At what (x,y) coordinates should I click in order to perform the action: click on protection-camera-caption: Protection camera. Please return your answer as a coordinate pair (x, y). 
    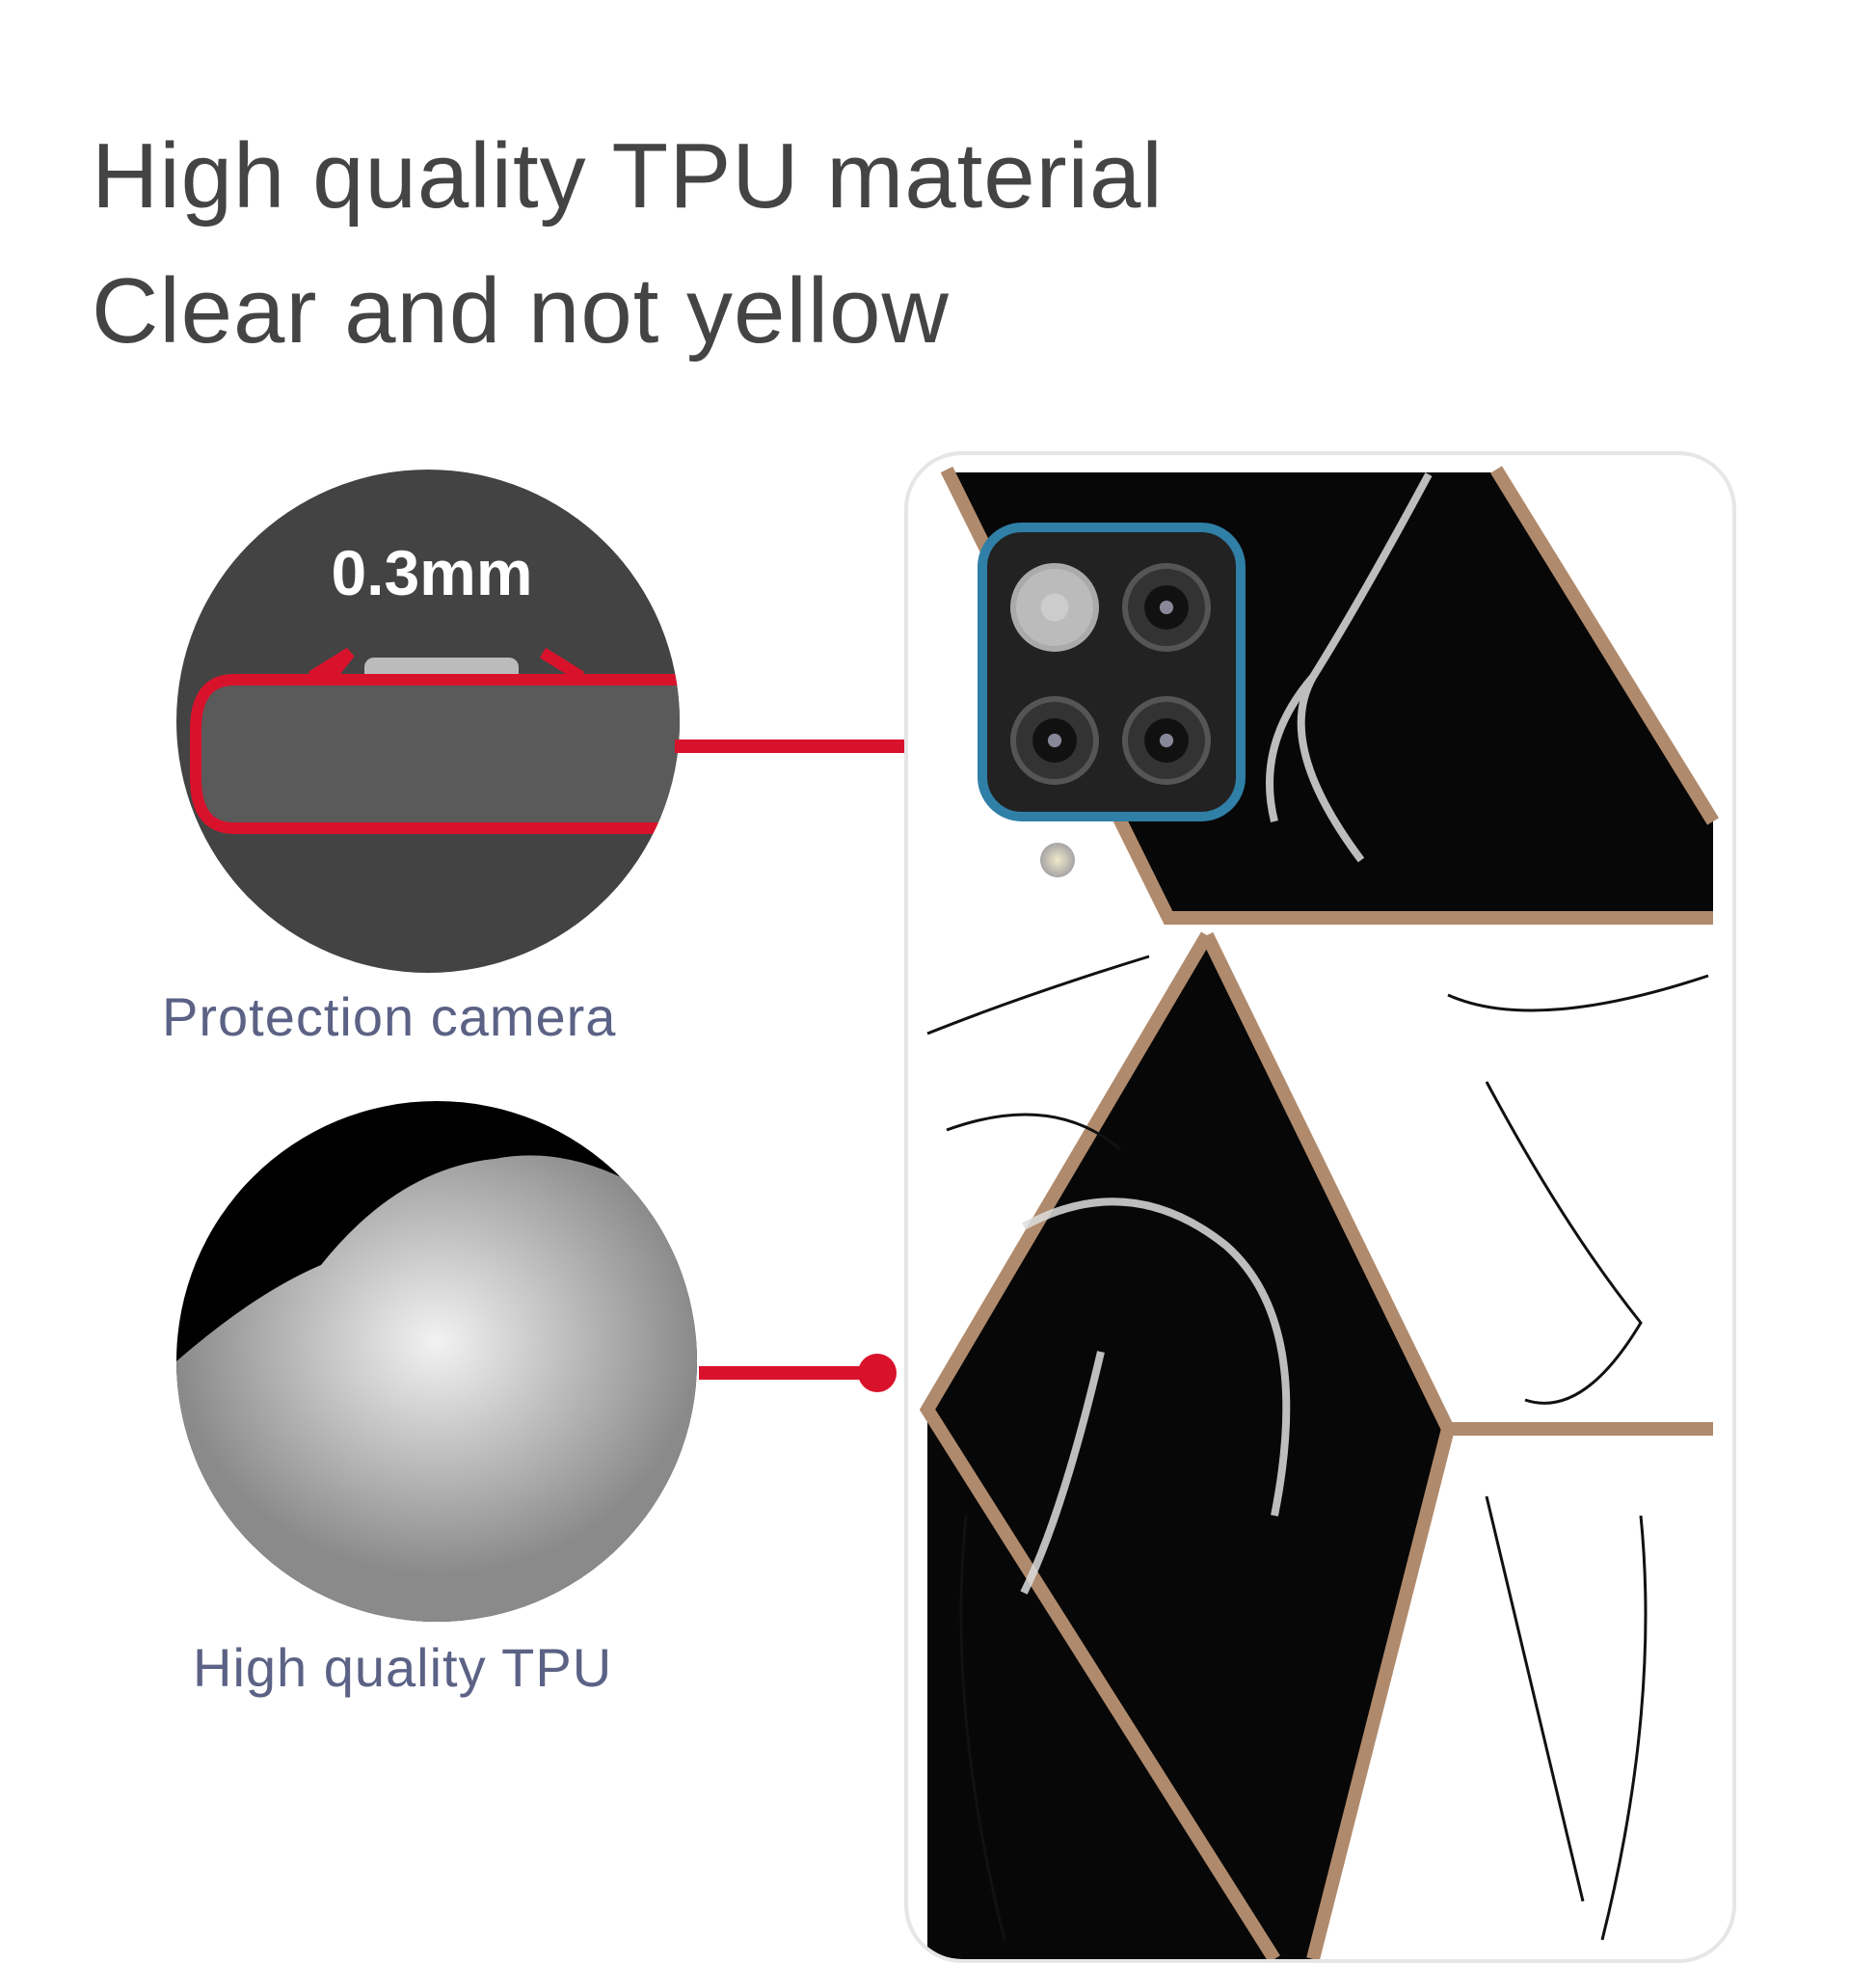
    Looking at the image, I should click on (389, 1017).